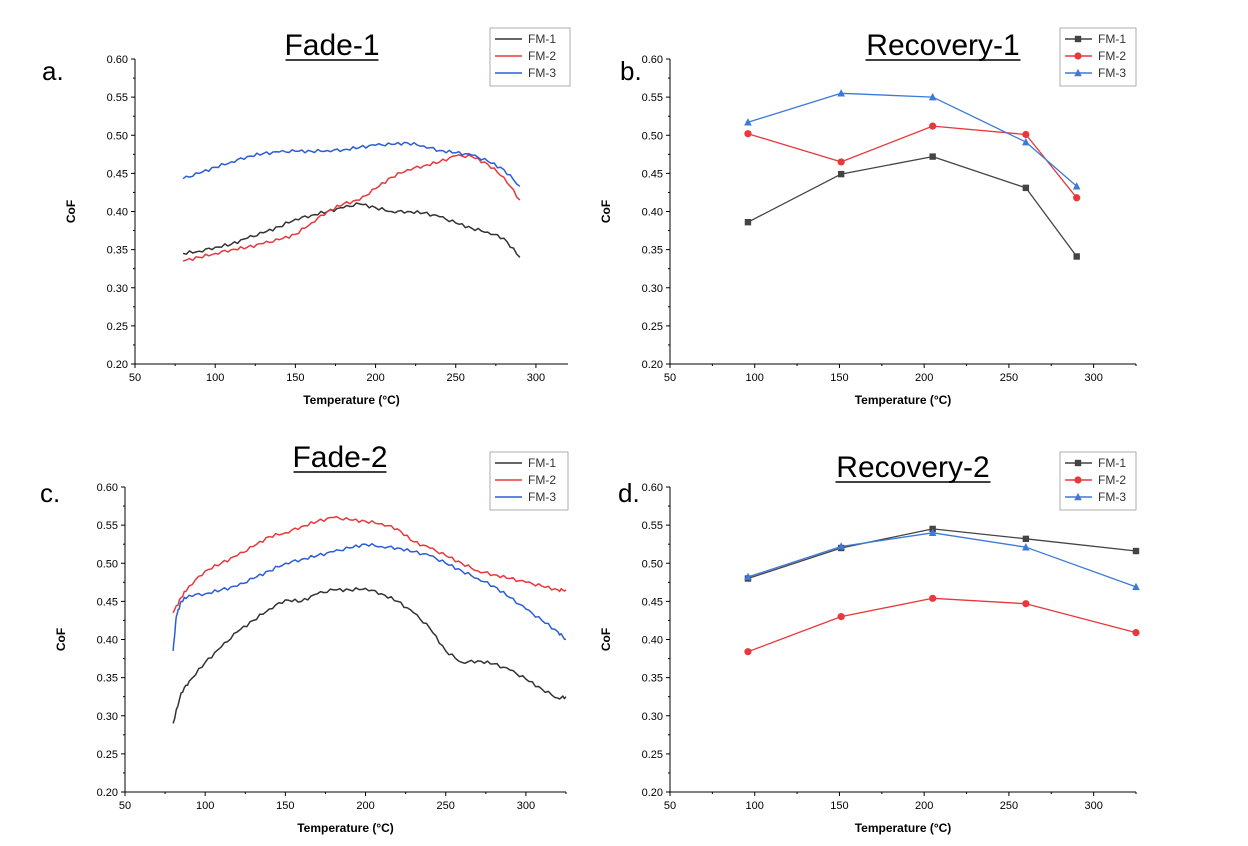 The width and height of the screenshot is (1248, 846). I want to click on x-axis-label: Temperature (°C), so click(345, 828).